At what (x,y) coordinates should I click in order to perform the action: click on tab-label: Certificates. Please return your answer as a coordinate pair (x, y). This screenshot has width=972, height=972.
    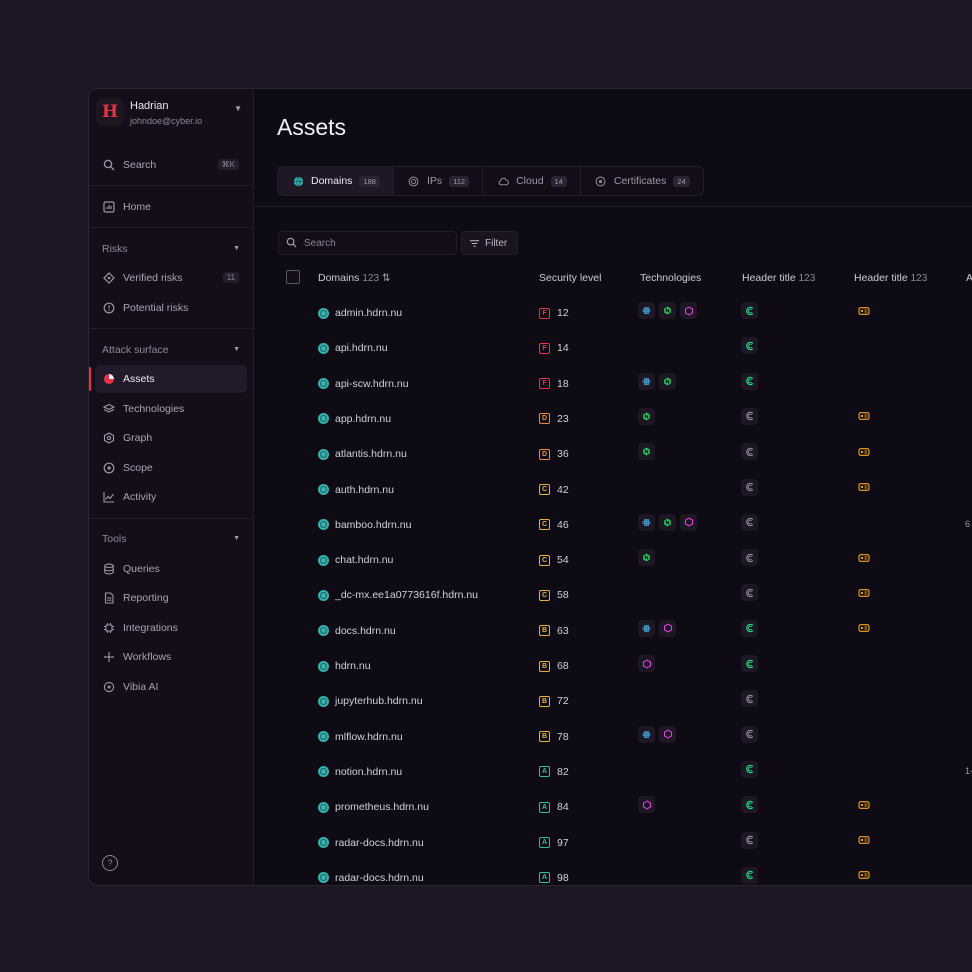
    Looking at the image, I should click on (640, 181).